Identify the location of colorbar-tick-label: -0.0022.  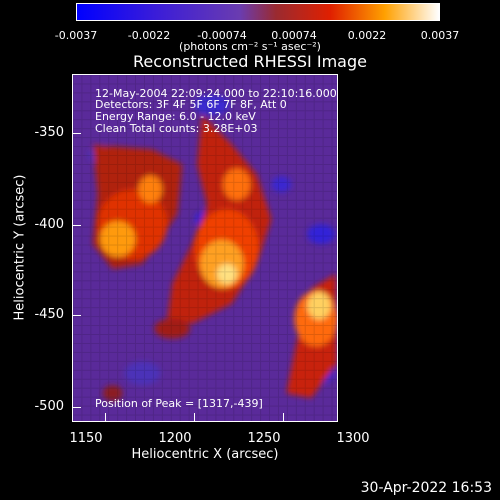
(149, 35).